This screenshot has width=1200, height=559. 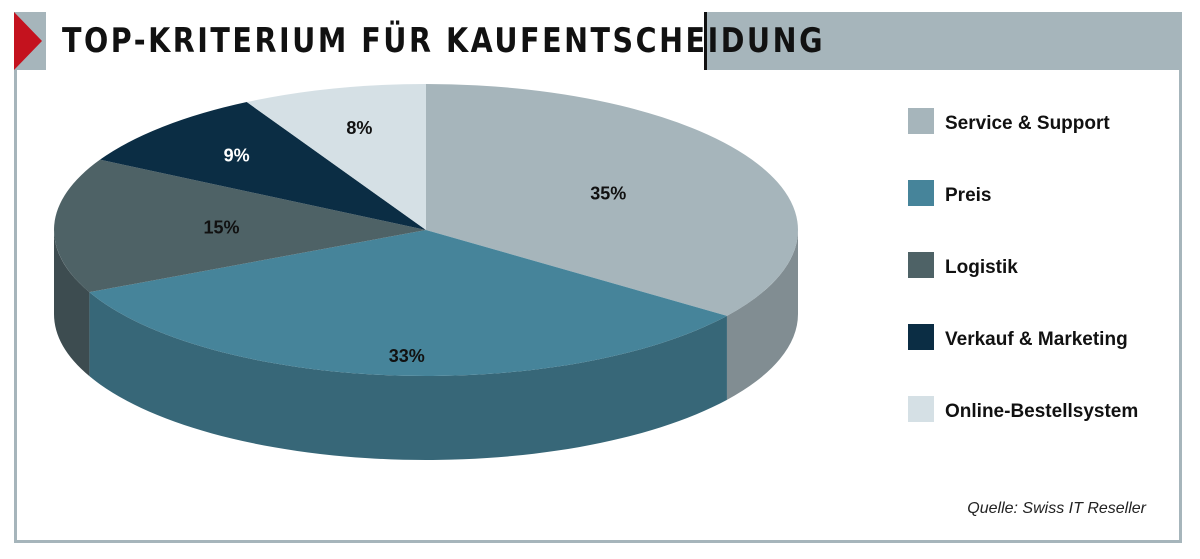 I want to click on legend-swatch-logistik, so click(x=921, y=265).